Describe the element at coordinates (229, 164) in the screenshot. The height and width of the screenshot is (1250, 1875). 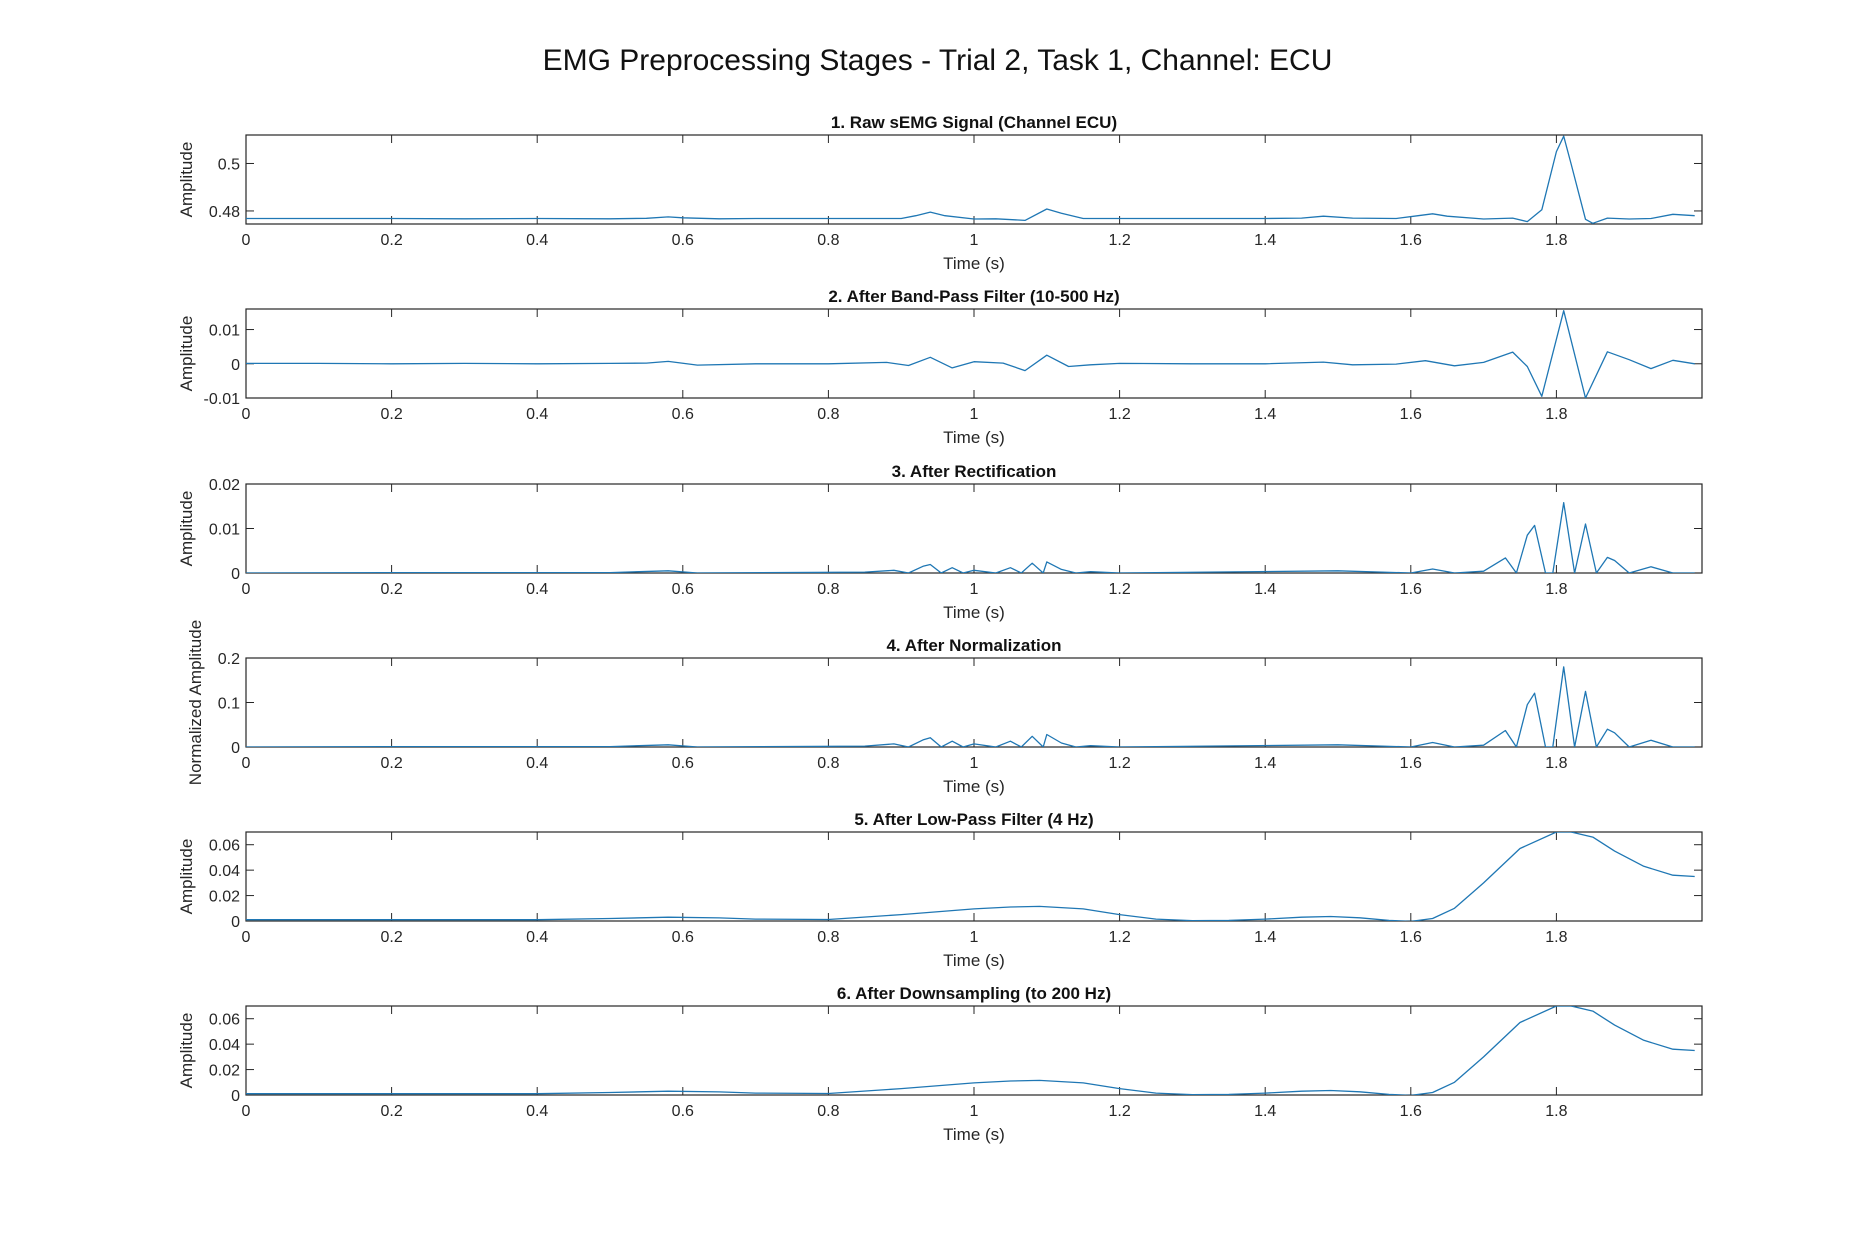
I see `y-tick-label: 0.5` at that location.